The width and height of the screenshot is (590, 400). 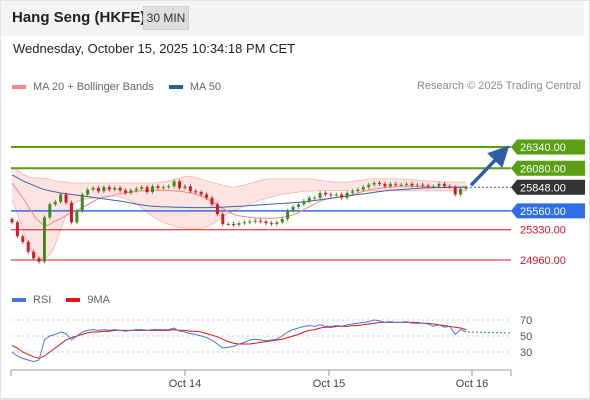 What do you see at coordinates (93, 87) in the screenshot?
I see `legend-ma20-label: MA 20 + Bollinger Bands` at bounding box center [93, 87].